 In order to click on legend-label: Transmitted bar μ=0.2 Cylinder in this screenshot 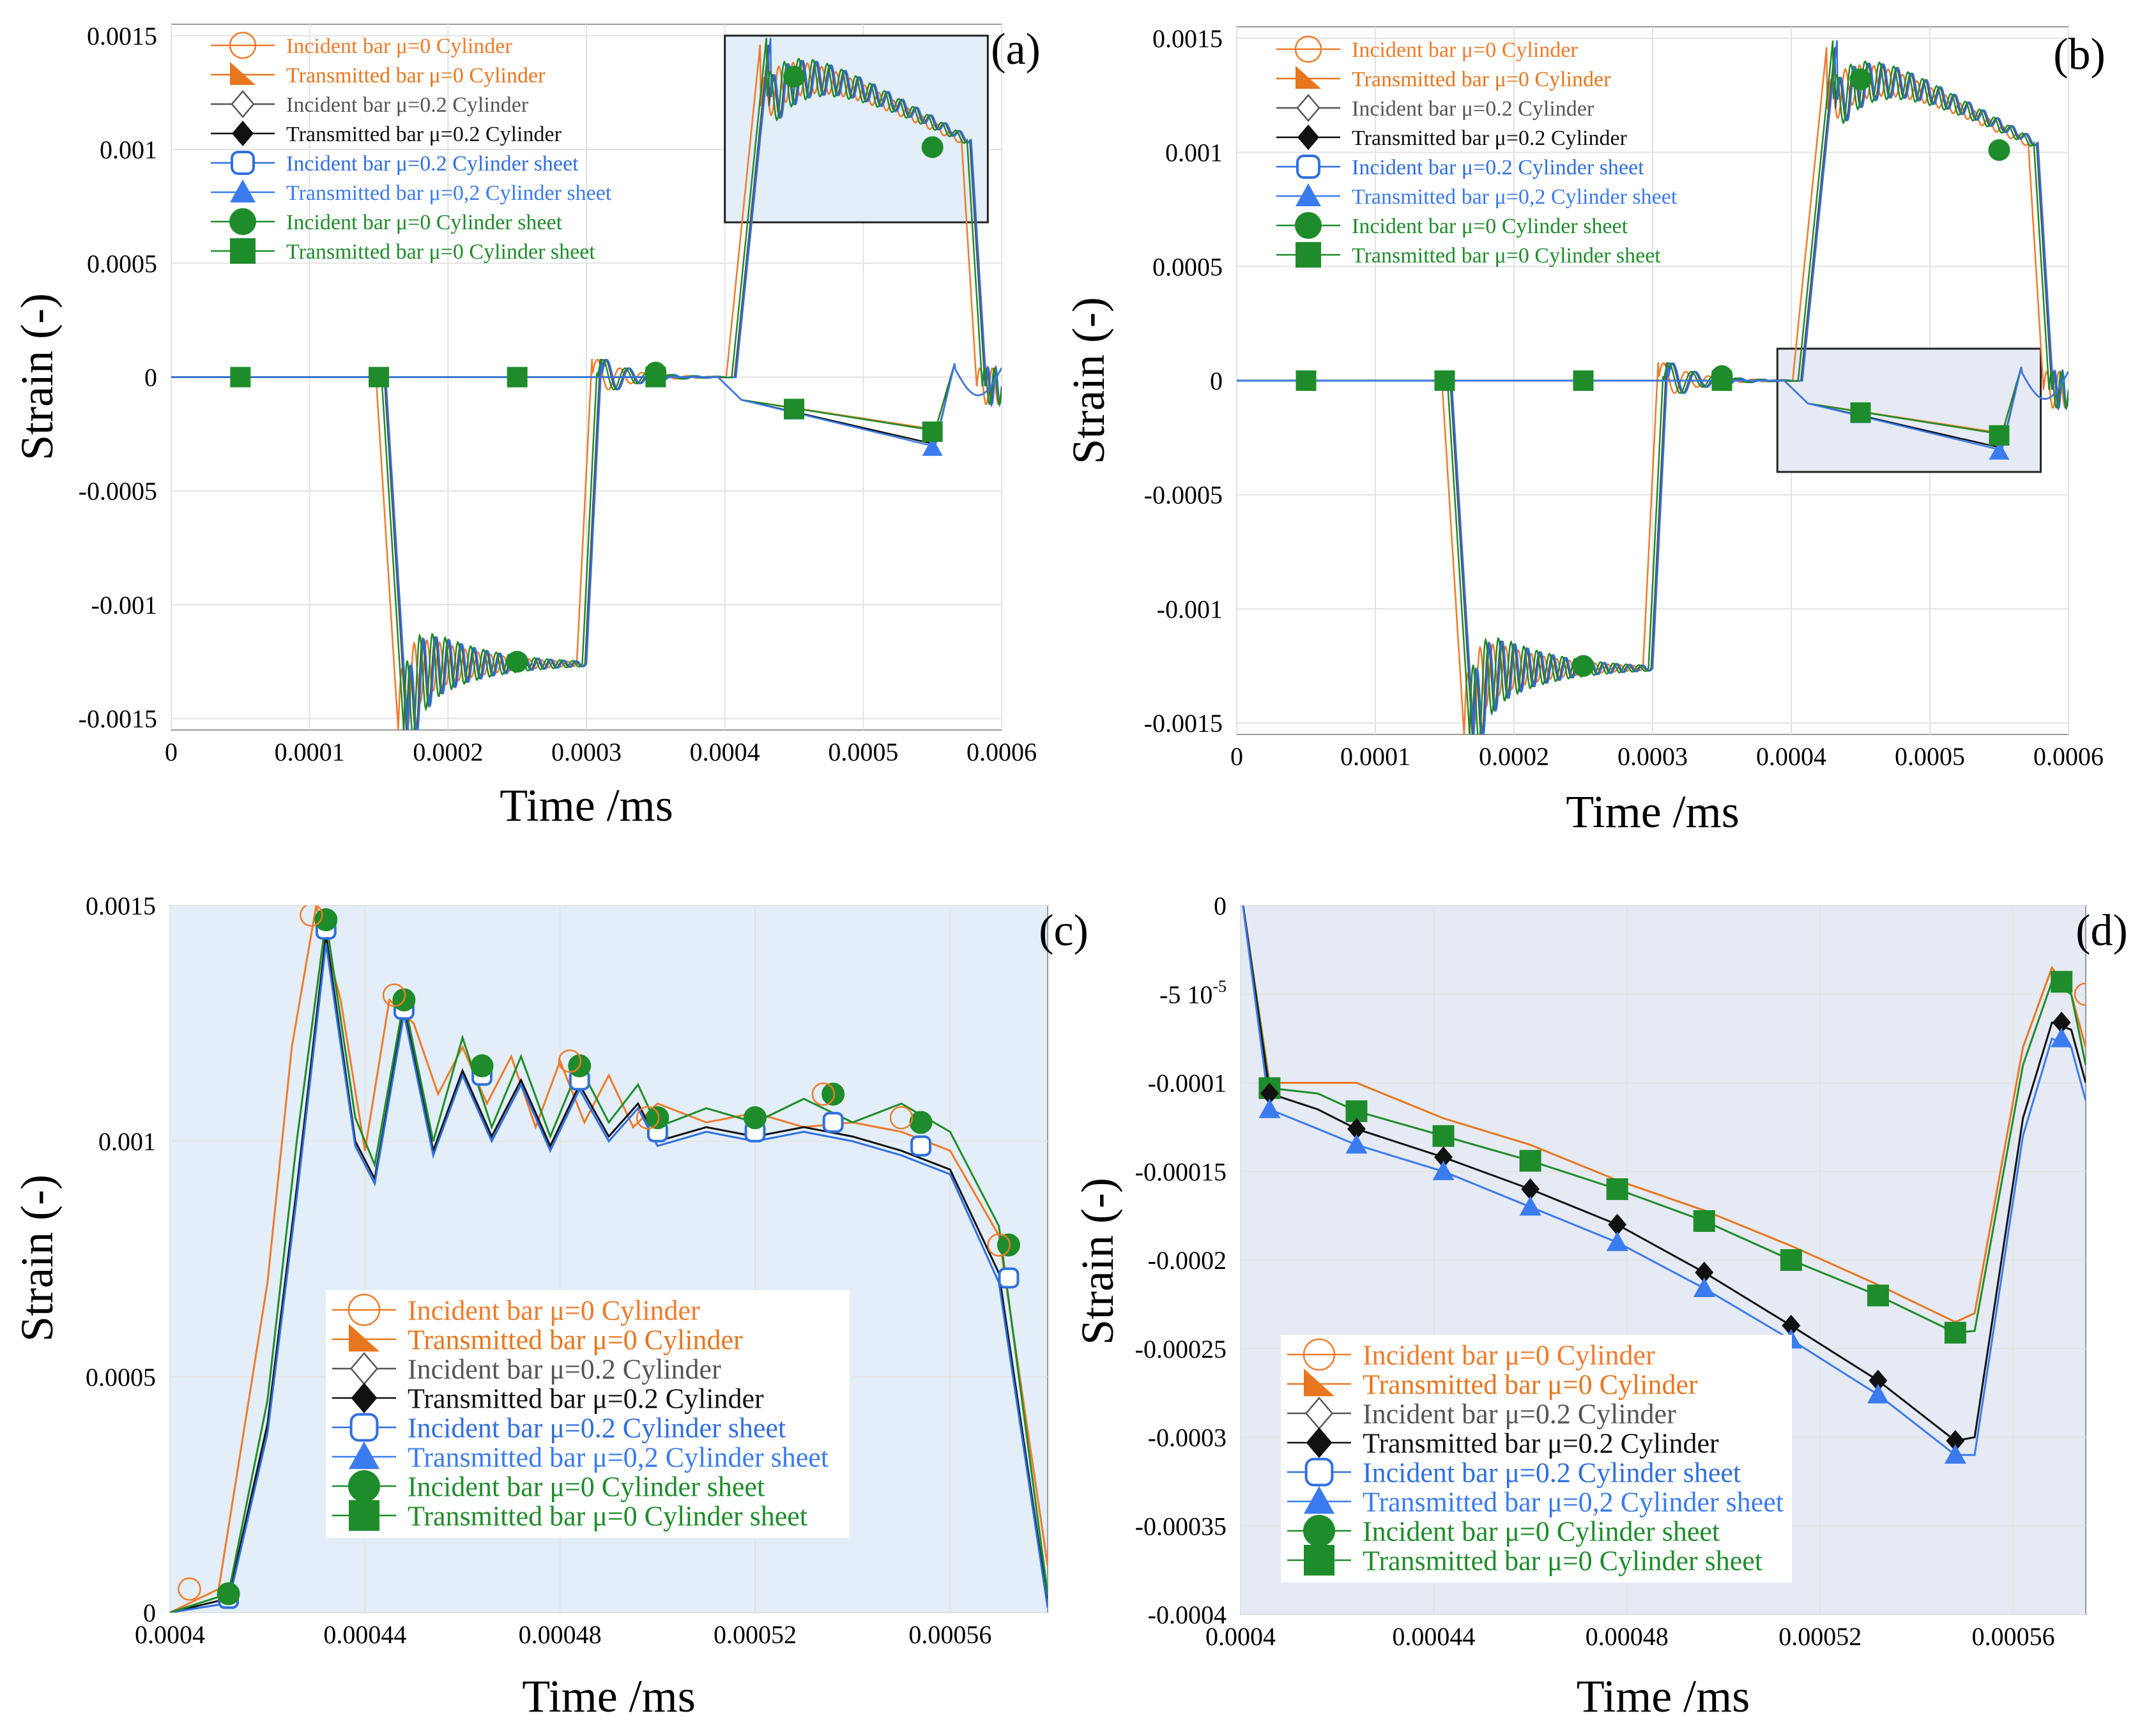, I will do `click(1490, 138)`.